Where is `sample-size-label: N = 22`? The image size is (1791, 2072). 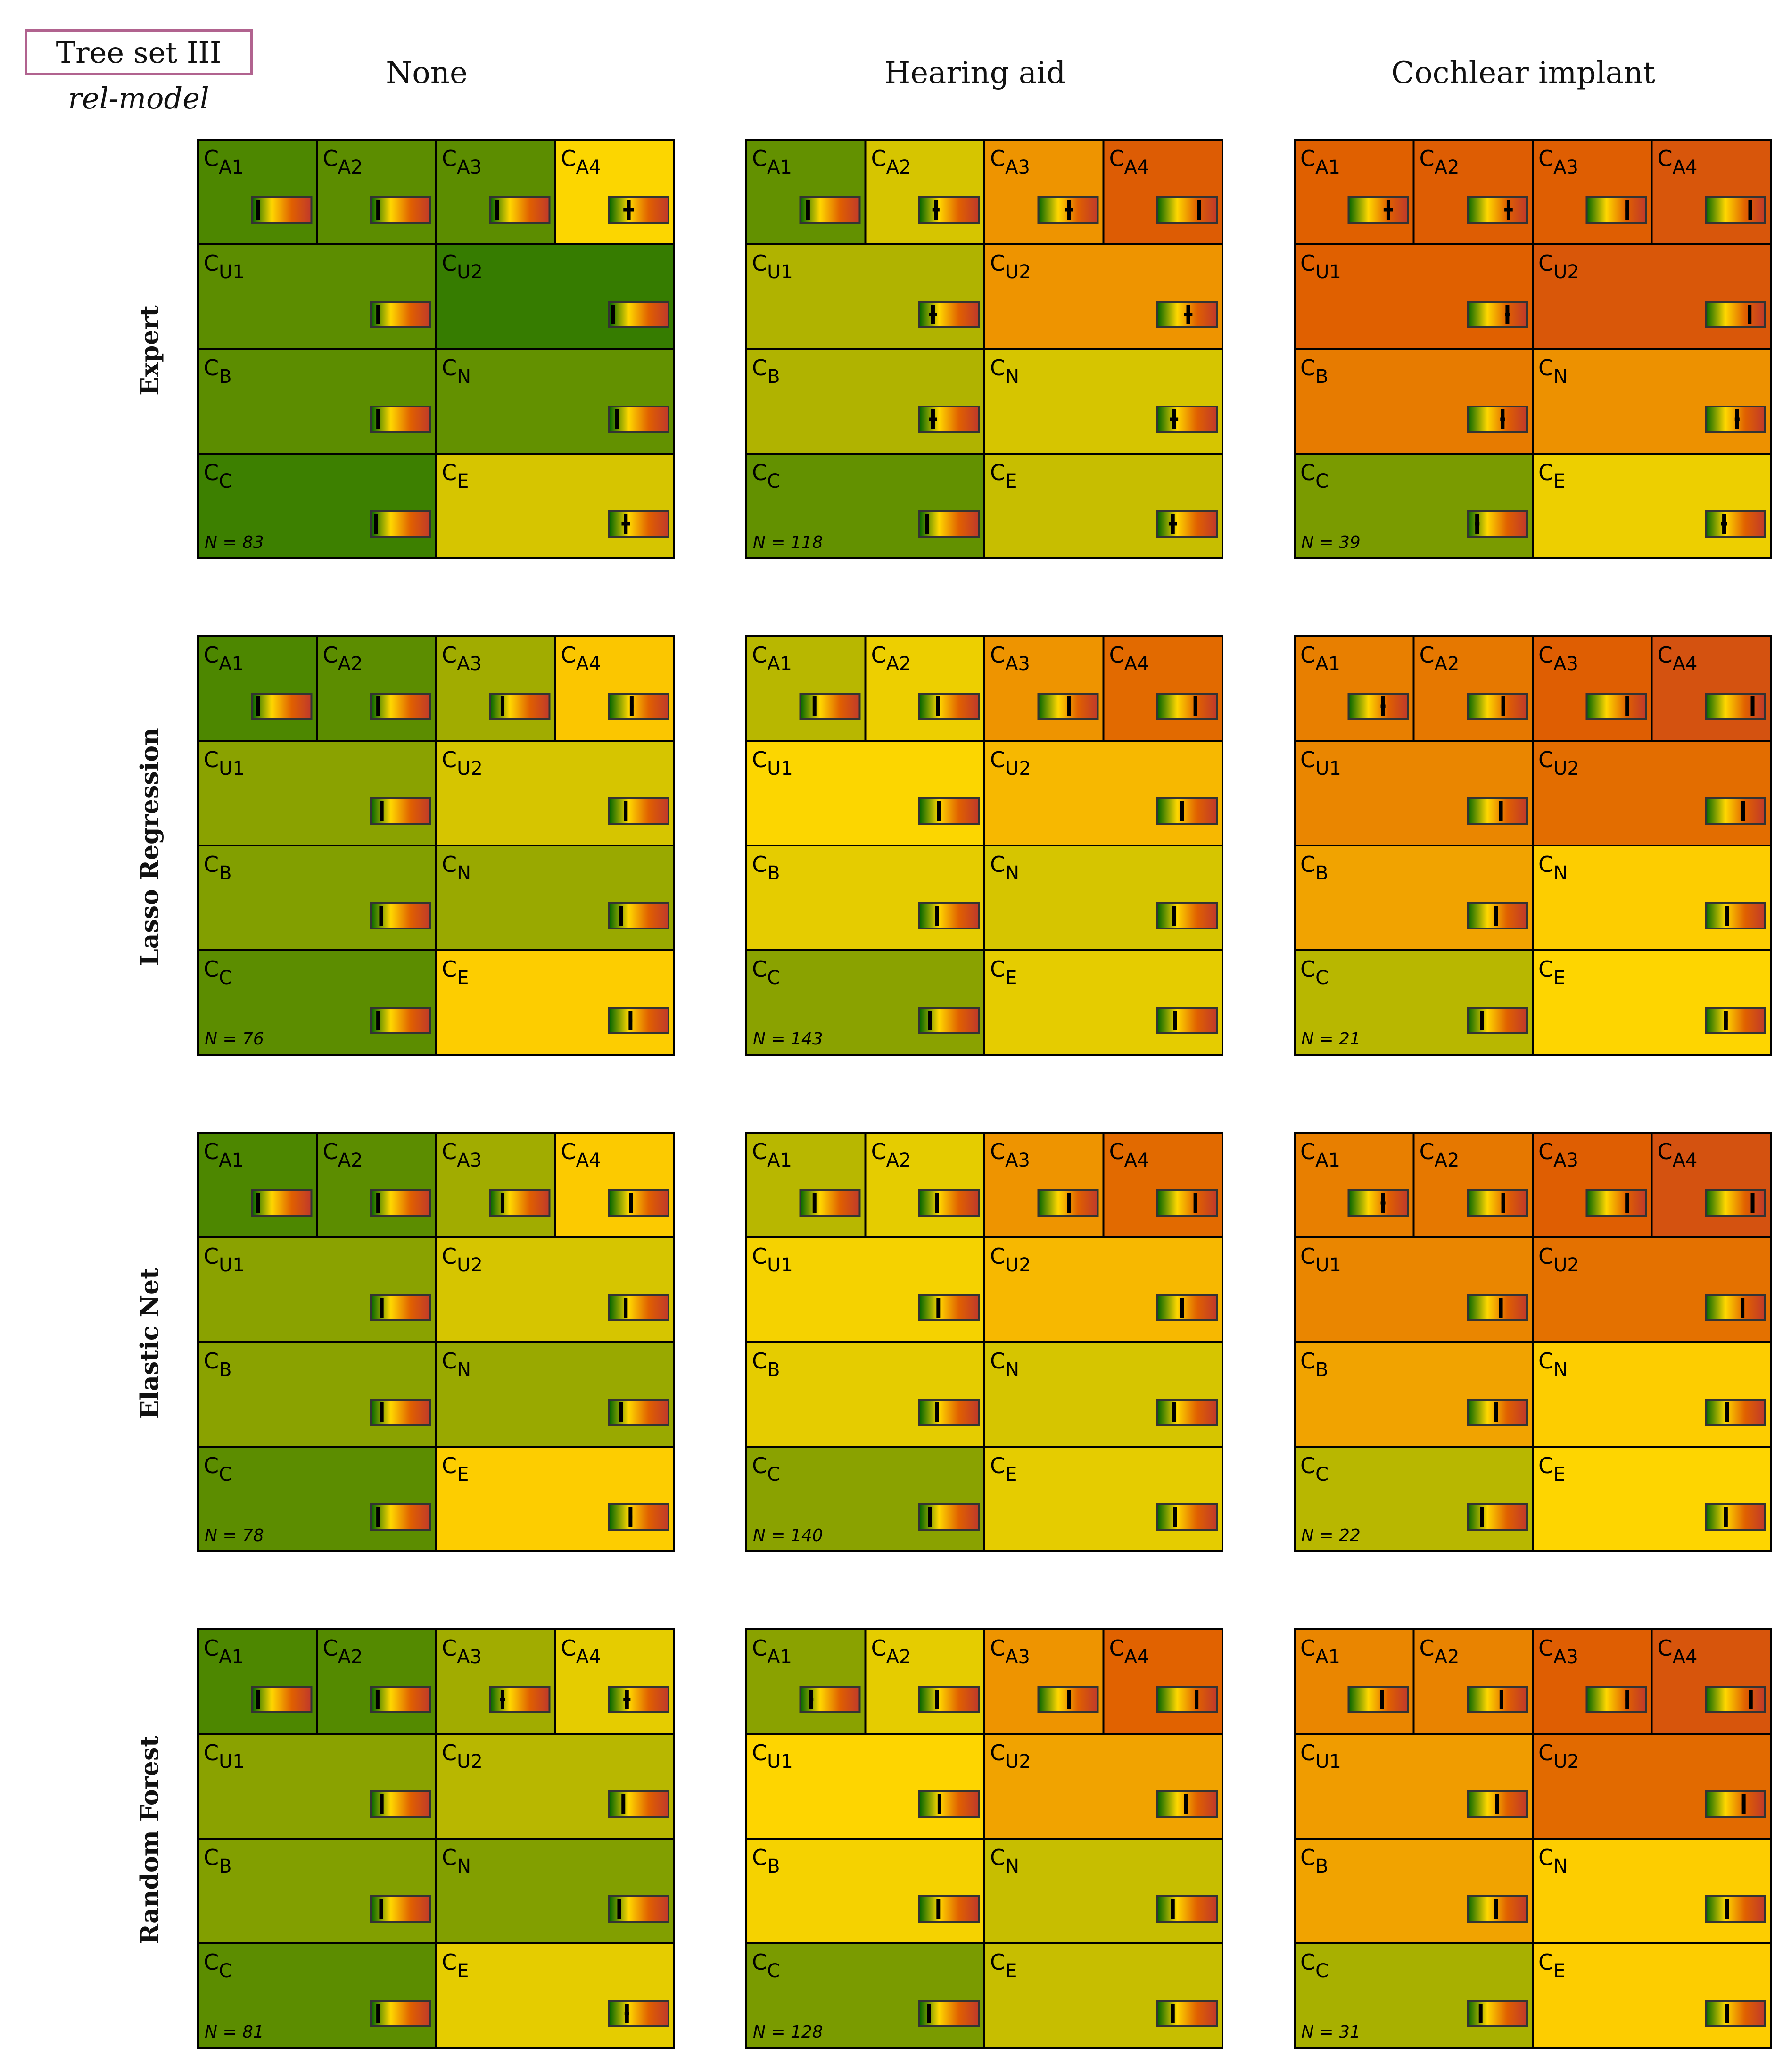
sample-size-label: N = 22 is located at coordinates (1331, 1535).